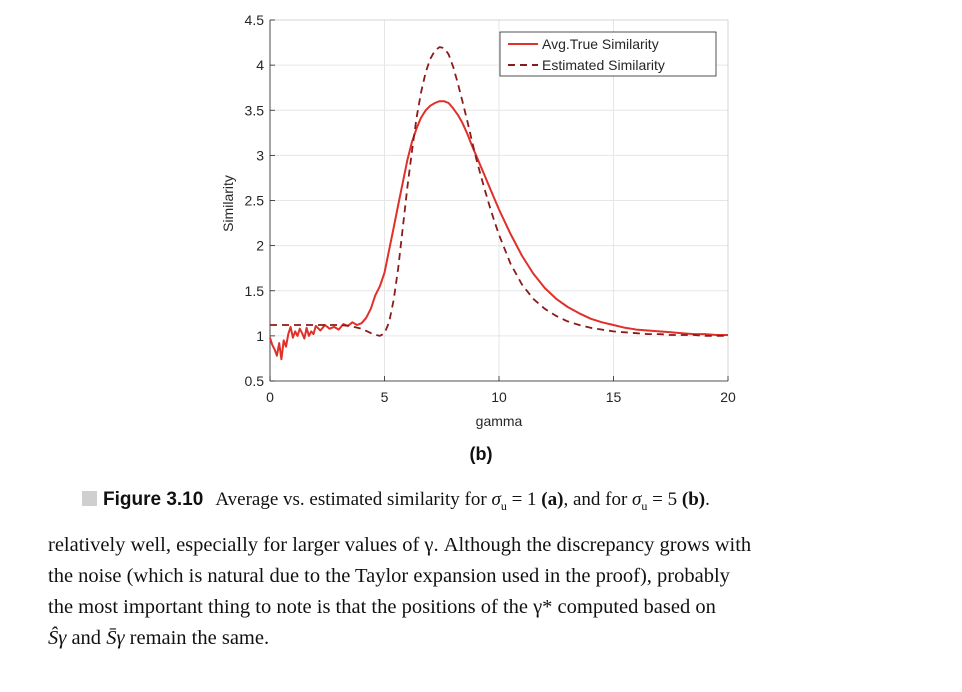  What do you see at coordinates (153, 499) in the screenshot?
I see `caption-label: Figure 3.10` at bounding box center [153, 499].